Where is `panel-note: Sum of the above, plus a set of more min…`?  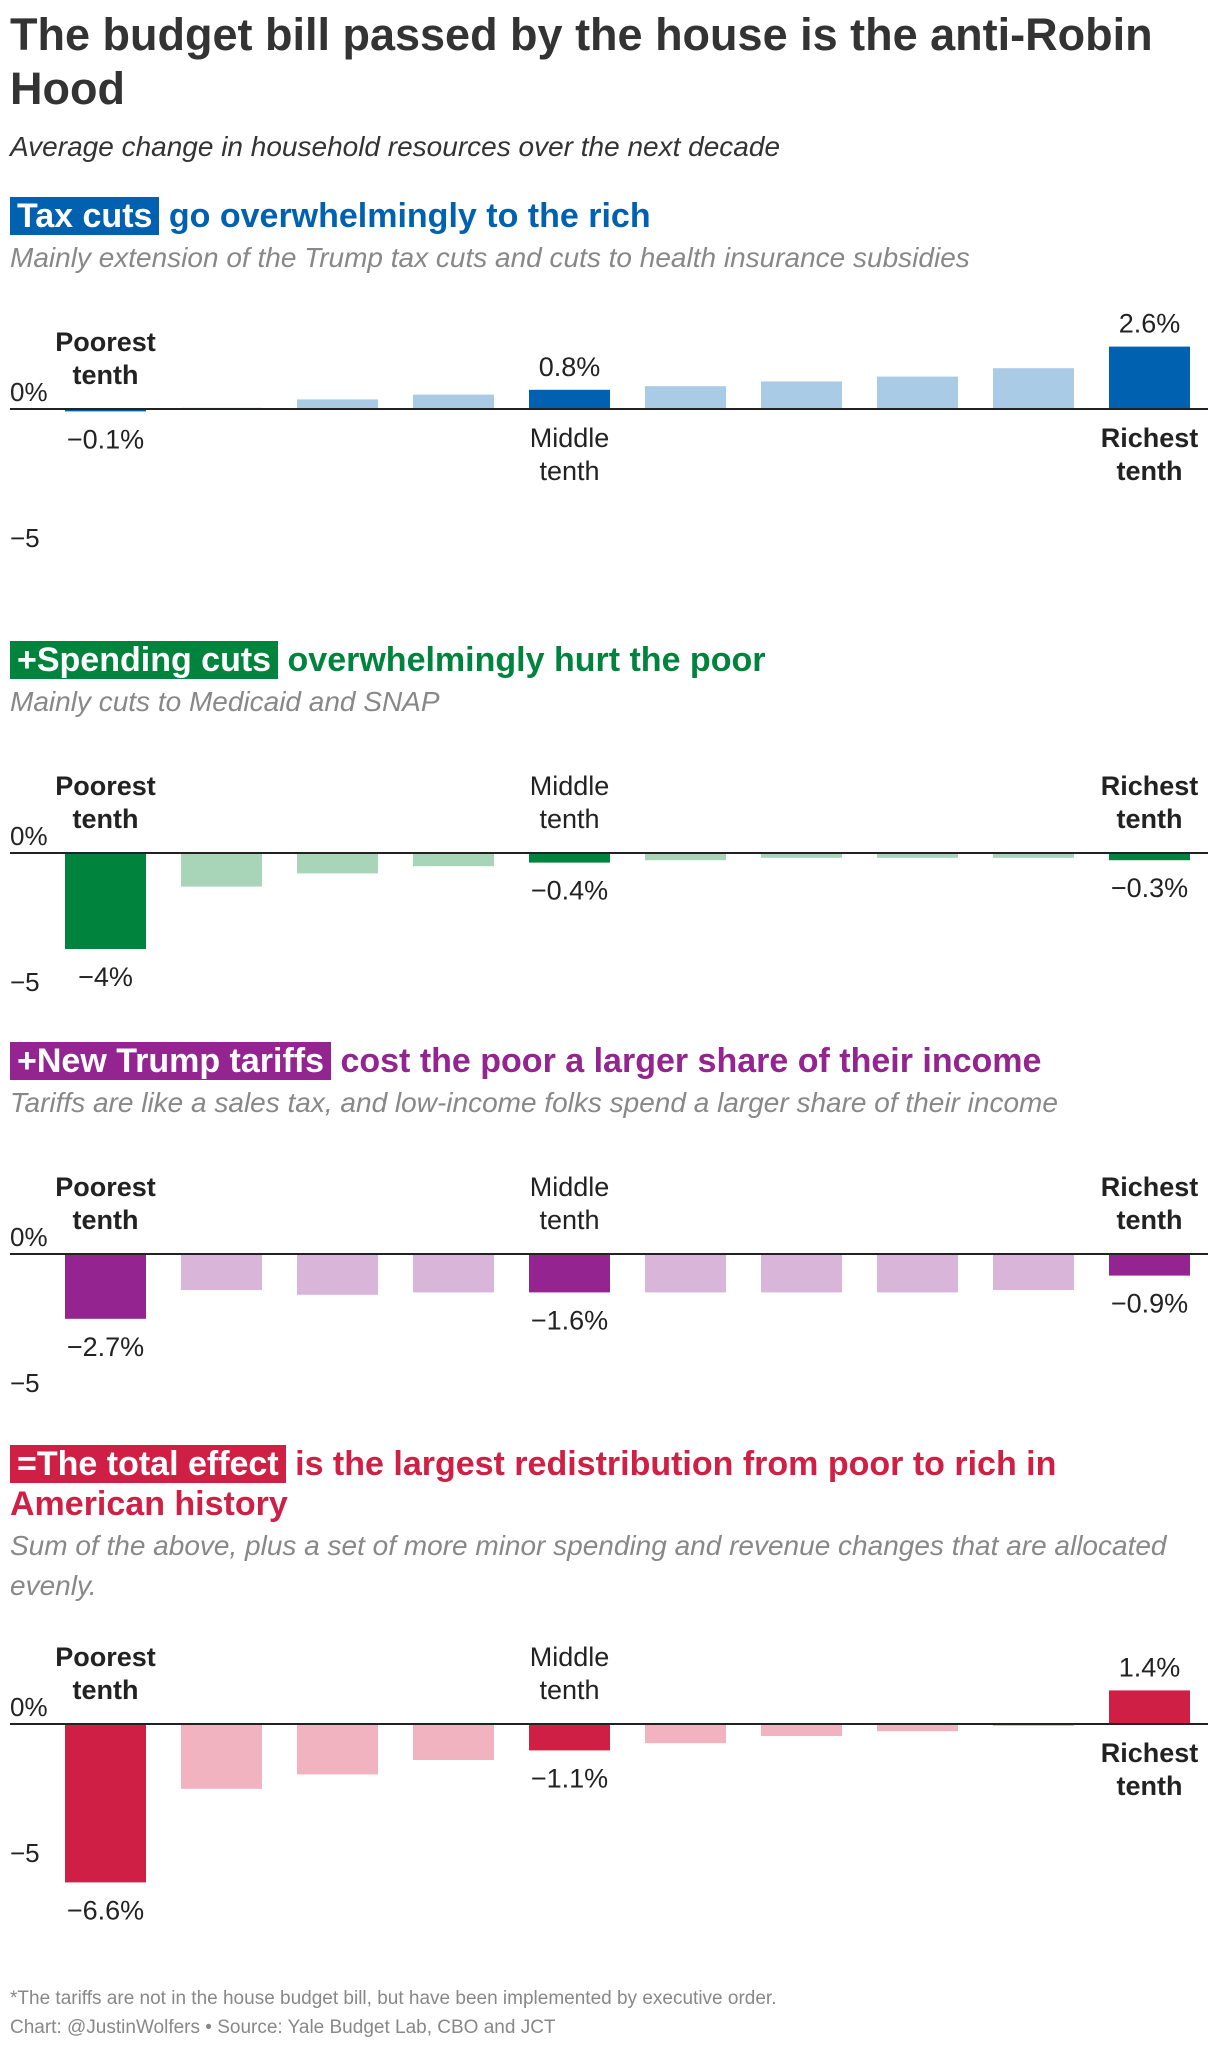 panel-note: Sum of the above, plus a set of more min… is located at coordinates (588, 1565).